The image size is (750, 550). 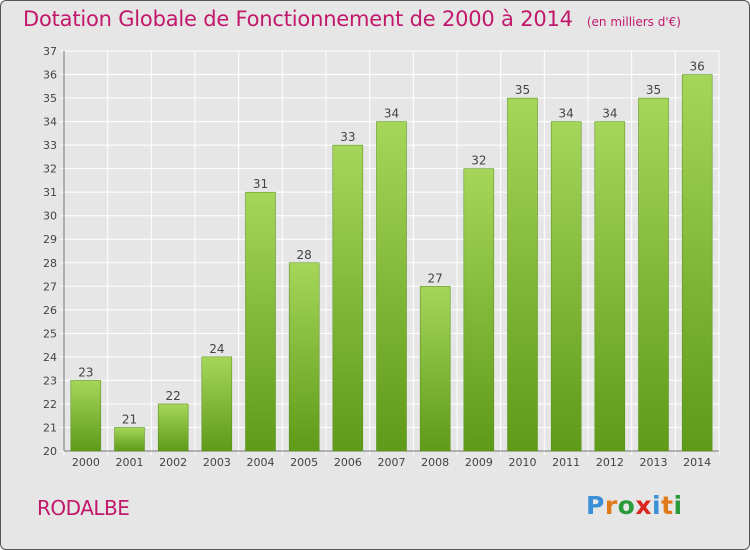 I want to click on bar-2000, so click(x=86, y=416).